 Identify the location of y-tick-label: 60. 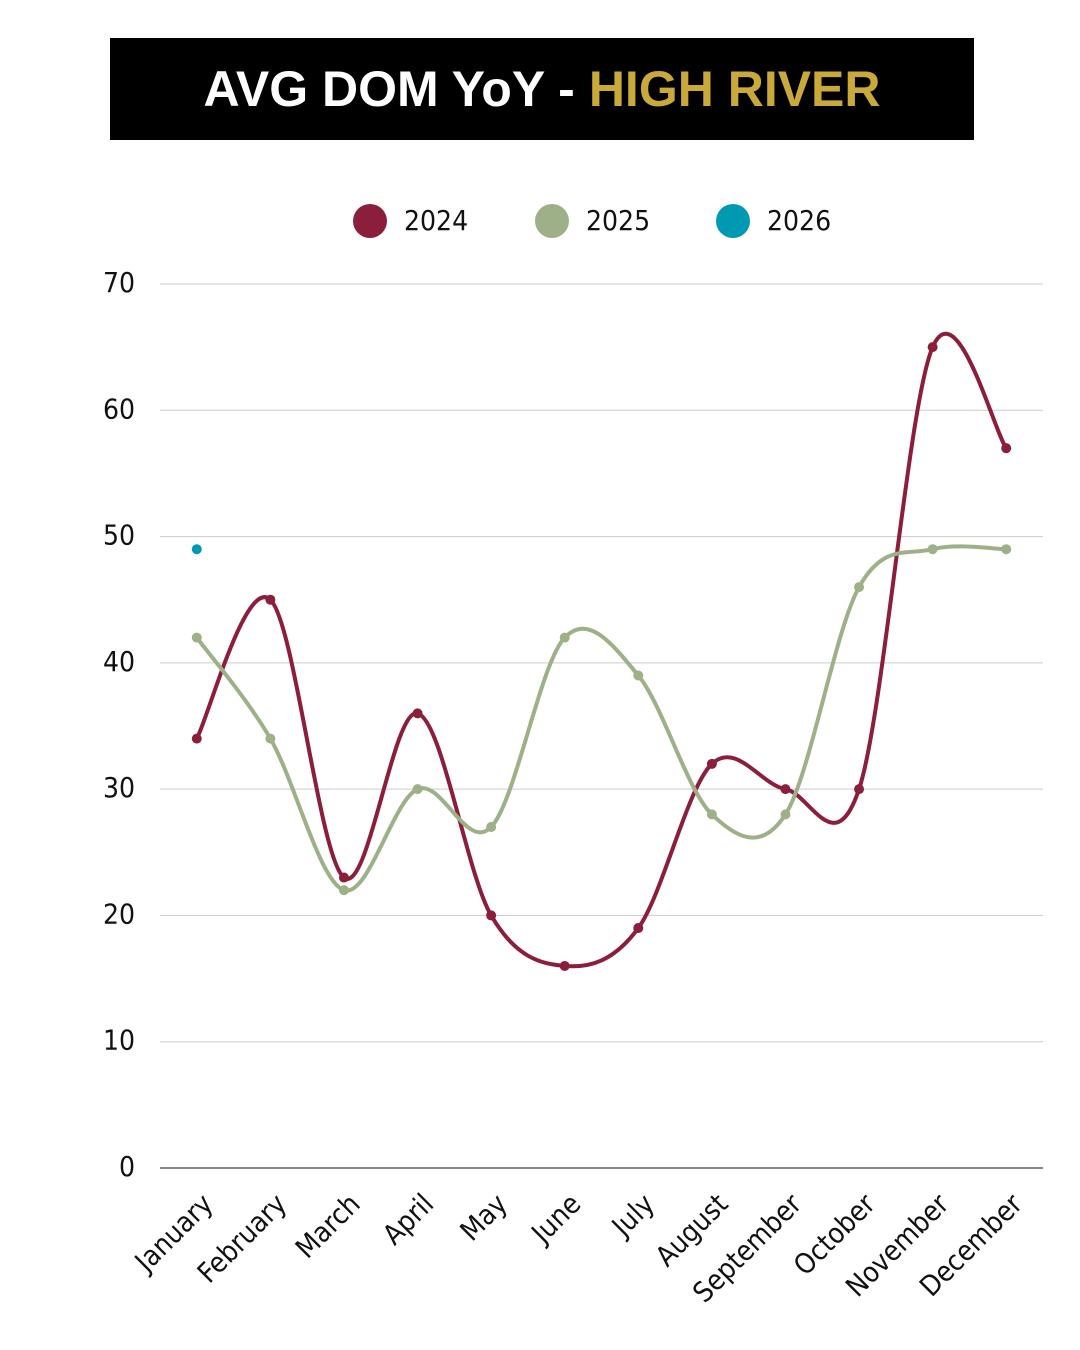
(119, 408).